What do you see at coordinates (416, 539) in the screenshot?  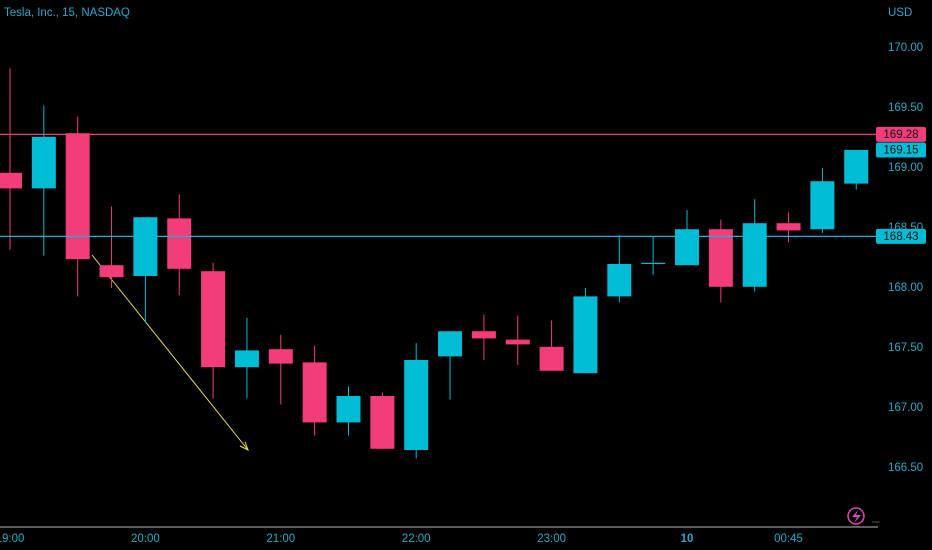 I see `x-tick-label: 22:00` at bounding box center [416, 539].